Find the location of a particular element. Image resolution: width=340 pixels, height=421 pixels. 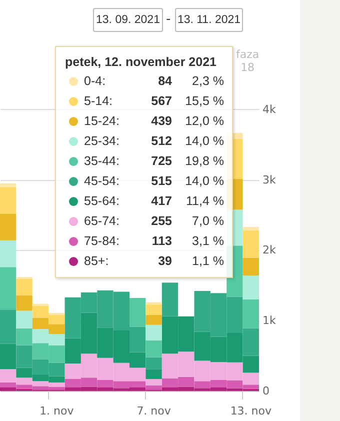

annotation: 1,1 % is located at coordinates (207, 261).